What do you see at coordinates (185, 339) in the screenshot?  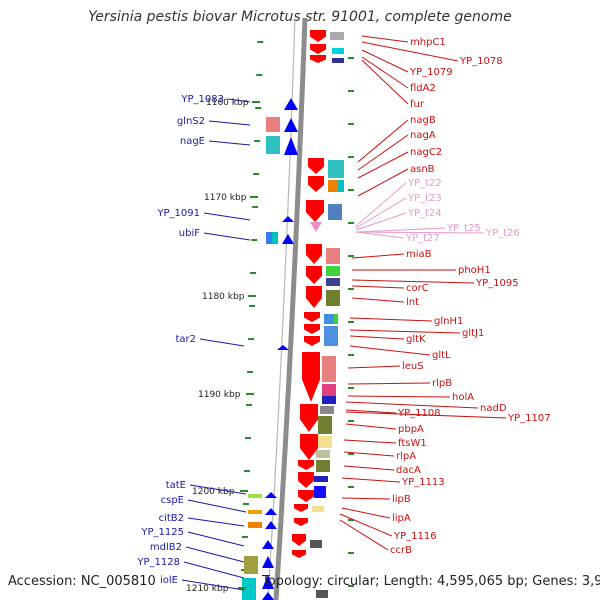 I see `gene-label-left: tar2` at bounding box center [185, 339].